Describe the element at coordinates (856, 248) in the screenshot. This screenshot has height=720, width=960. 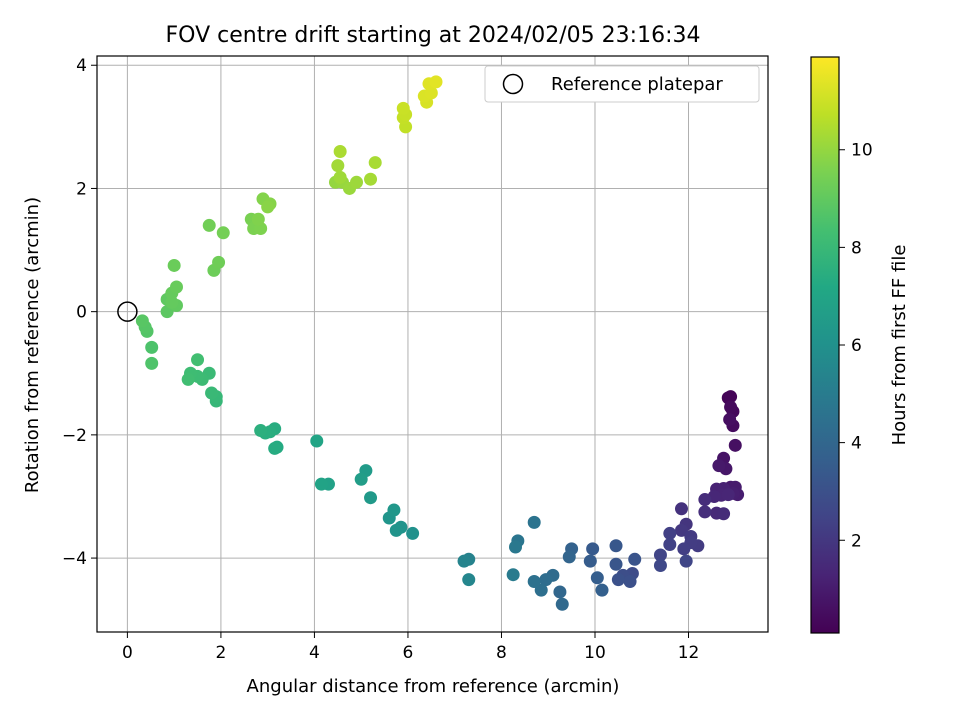
I see `colorbar-tick-label: 8` at that location.